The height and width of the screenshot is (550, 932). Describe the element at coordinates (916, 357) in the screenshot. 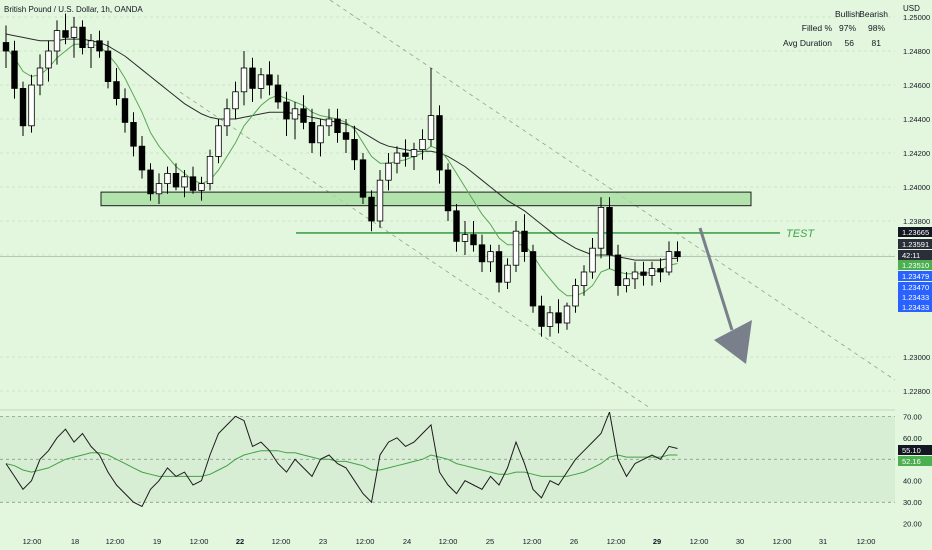

I see `price-tick-label: 1.23000` at that location.